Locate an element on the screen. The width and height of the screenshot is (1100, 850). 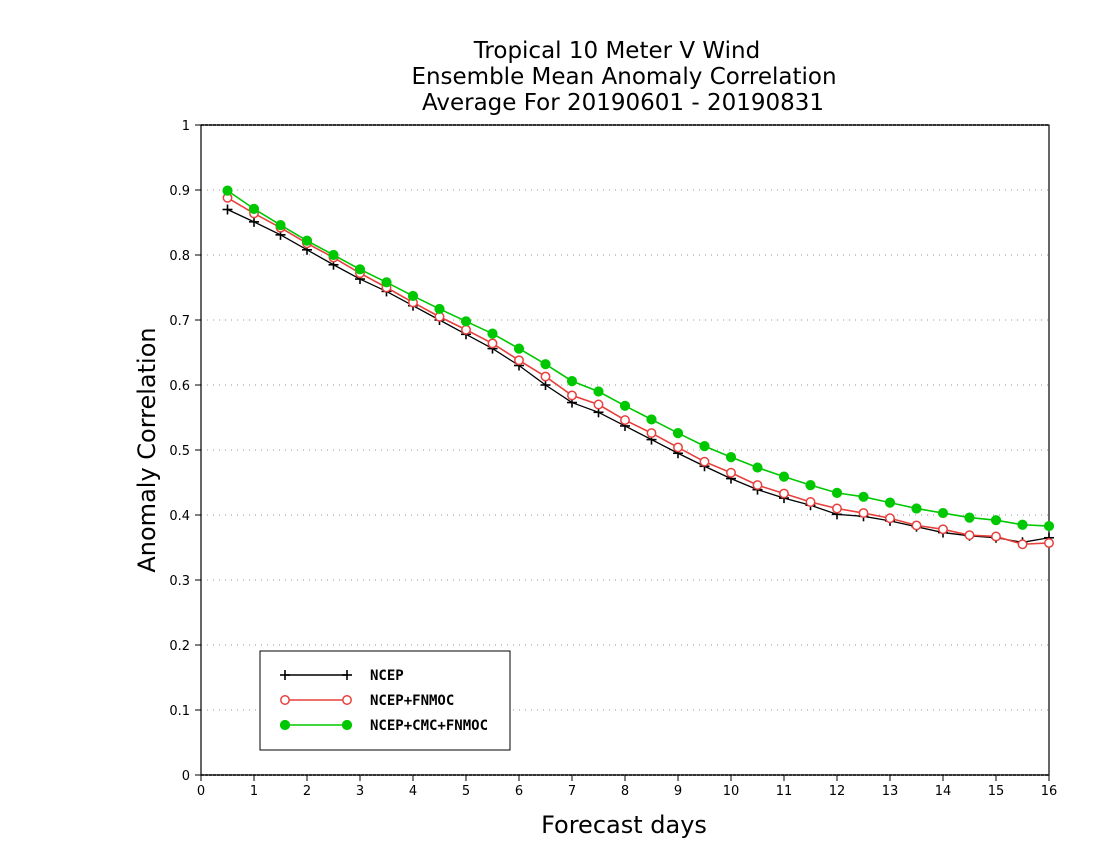
x-tick-label: 16 is located at coordinates (1049, 791).